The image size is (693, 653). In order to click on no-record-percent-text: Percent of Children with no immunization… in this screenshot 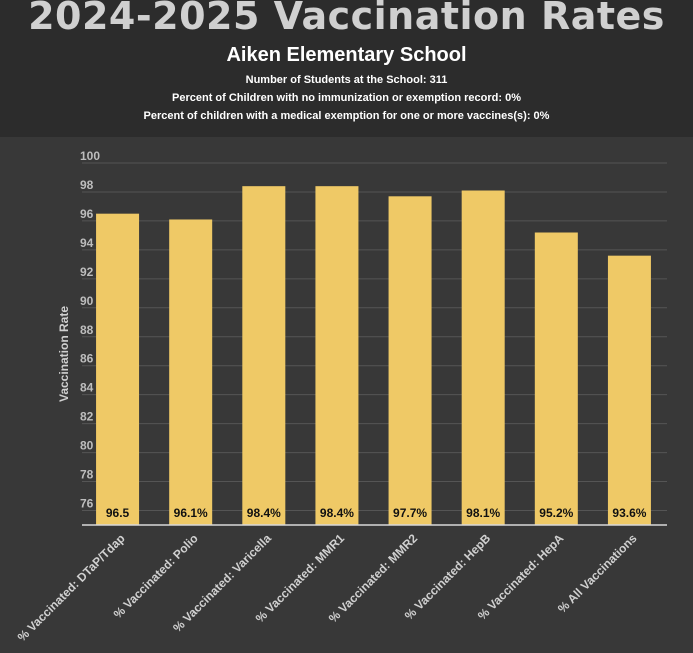, I will do `click(346, 98)`.